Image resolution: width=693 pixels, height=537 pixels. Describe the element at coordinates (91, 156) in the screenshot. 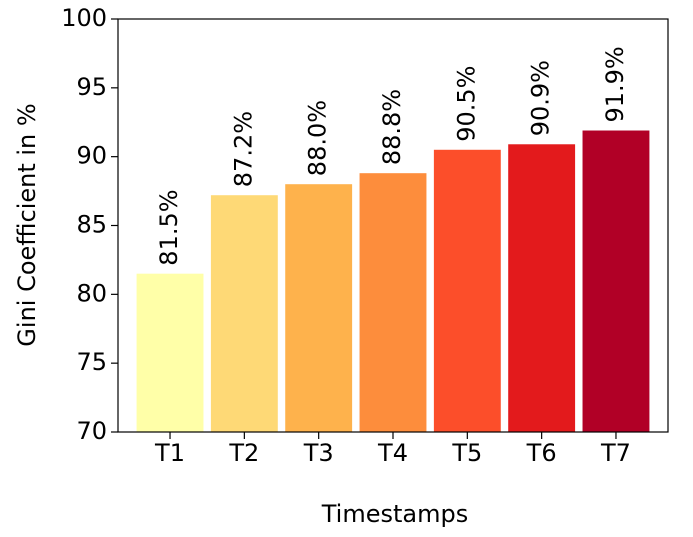

I see `y-tick-label: 90` at that location.